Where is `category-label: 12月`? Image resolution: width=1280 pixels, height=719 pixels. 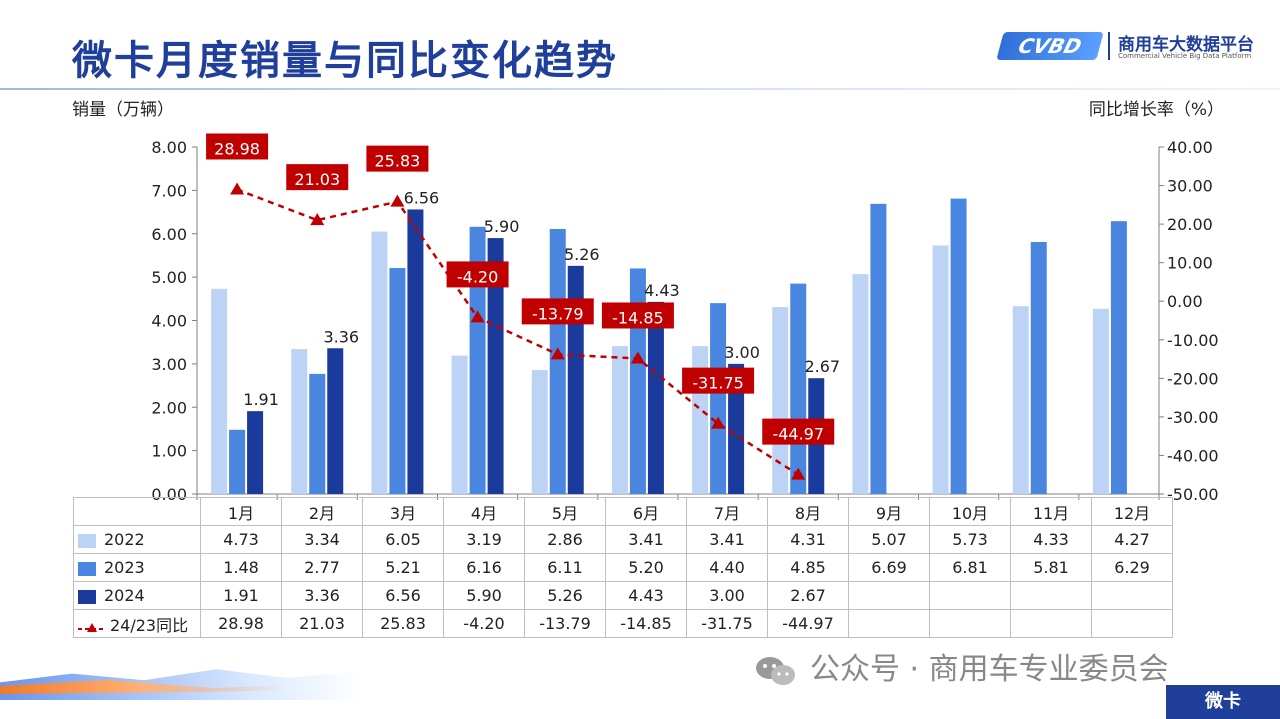 category-label: 12月 is located at coordinates (1132, 511).